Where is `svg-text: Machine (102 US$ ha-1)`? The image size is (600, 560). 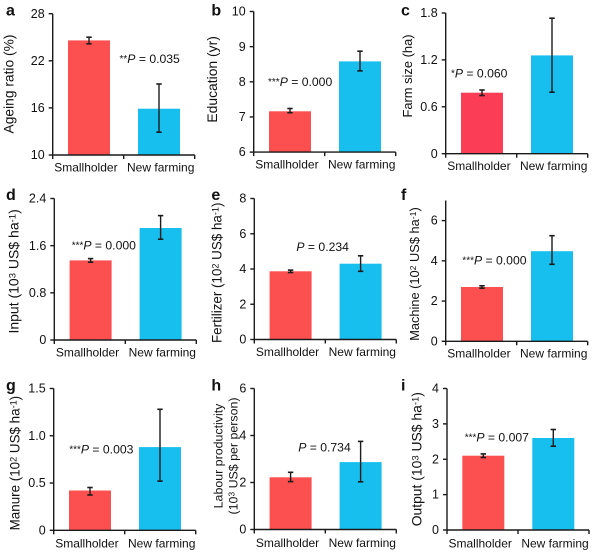 svg-text: Machine (102 US$ ha-1) is located at coordinates (414, 274).